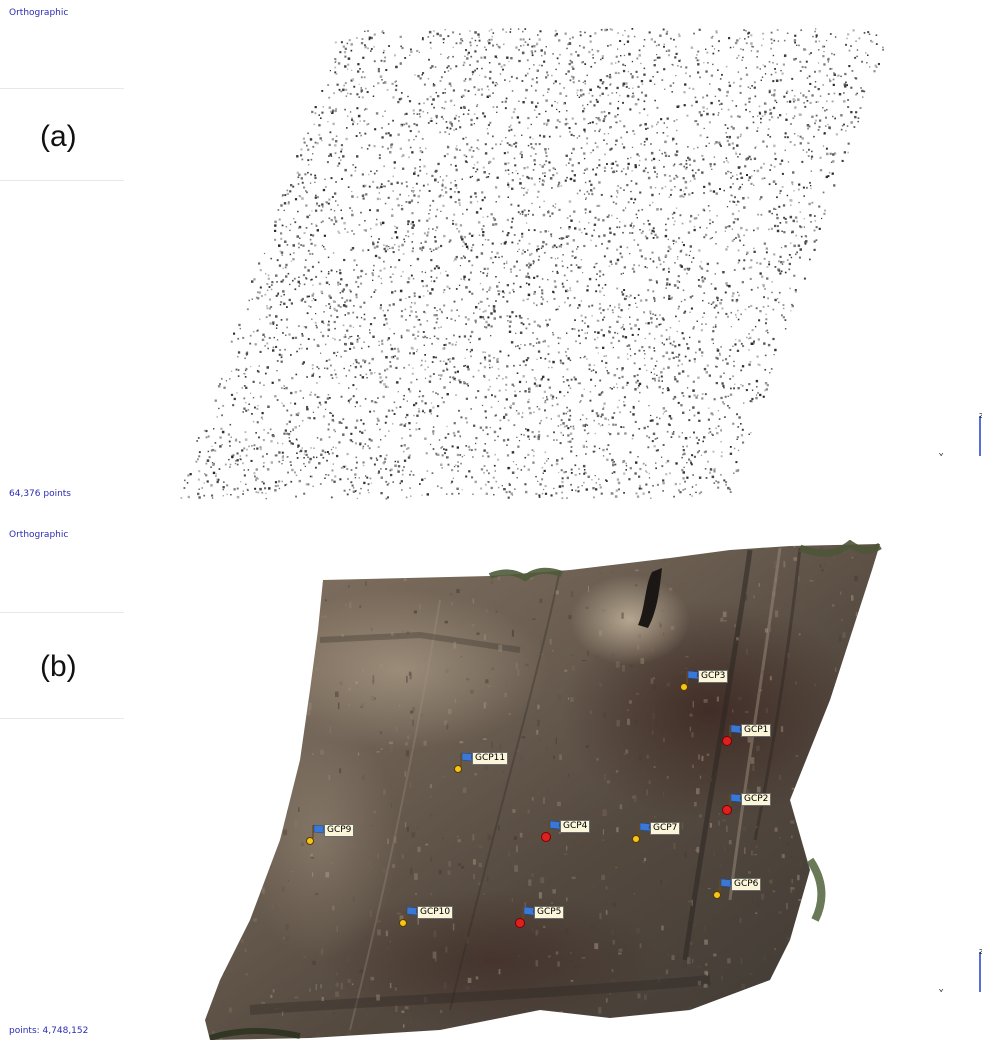 This screenshot has width=984, height=1044. I want to click on gcp-marker-gcp4: GCP4, so click(576, 831).